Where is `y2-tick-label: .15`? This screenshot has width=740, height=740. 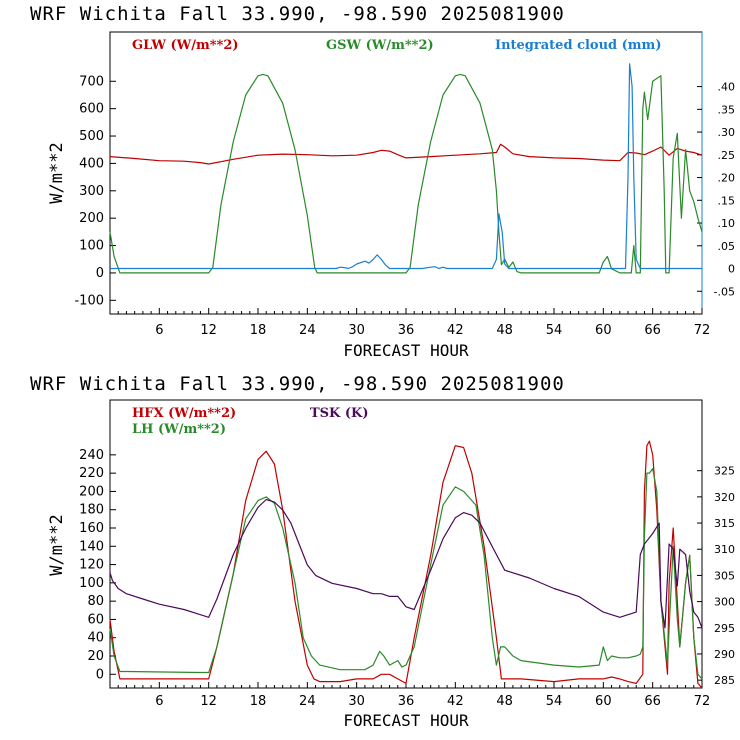 y2-tick-label: .15 is located at coordinates (727, 200).